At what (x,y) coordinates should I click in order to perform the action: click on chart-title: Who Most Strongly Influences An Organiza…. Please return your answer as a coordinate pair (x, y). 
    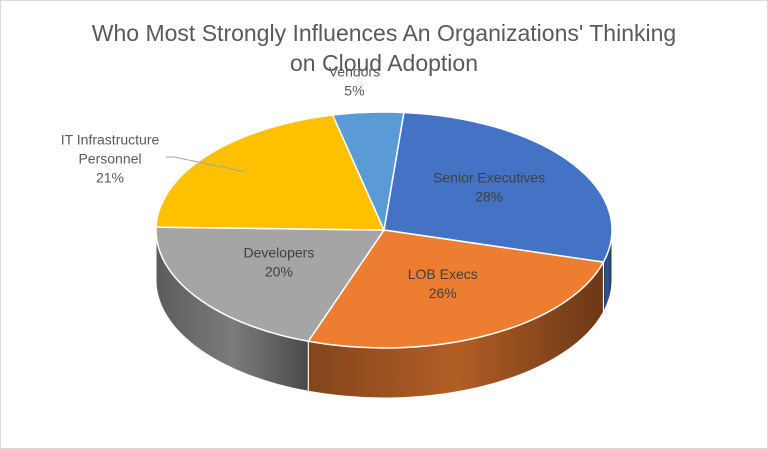
    Looking at the image, I should click on (384, 48).